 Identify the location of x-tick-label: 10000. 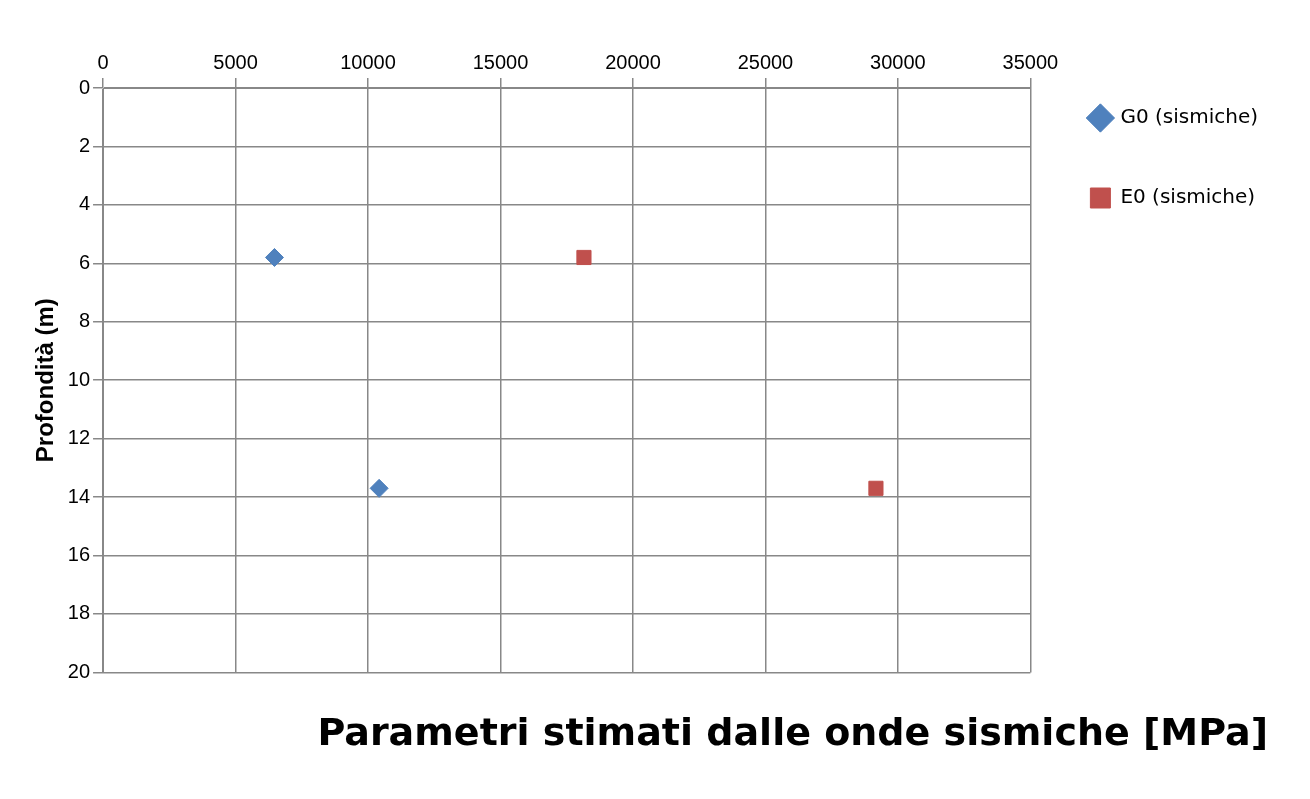
(368, 61).